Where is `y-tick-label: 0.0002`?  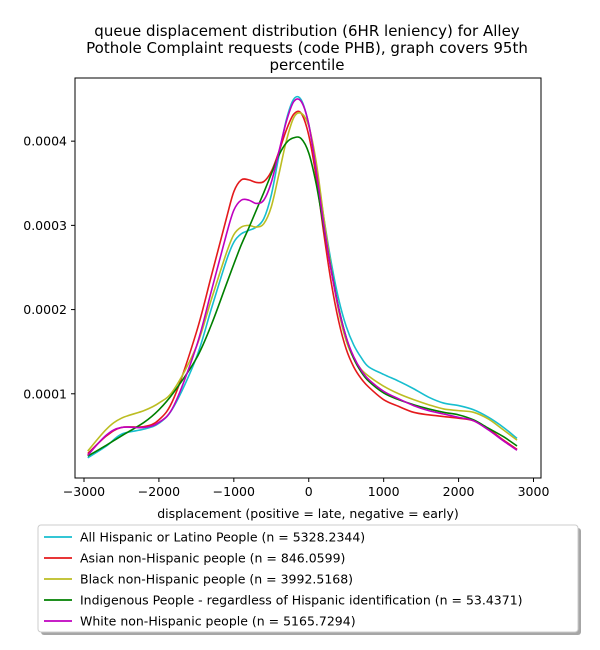
y-tick-label: 0.0002 is located at coordinates (45, 309).